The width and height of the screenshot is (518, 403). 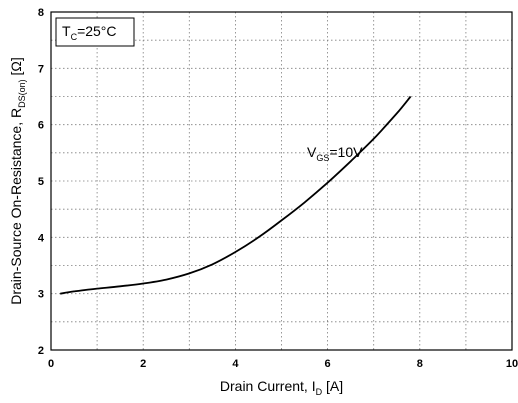 What do you see at coordinates (235, 364) in the screenshot?
I see `x-tick-label: 4` at bounding box center [235, 364].